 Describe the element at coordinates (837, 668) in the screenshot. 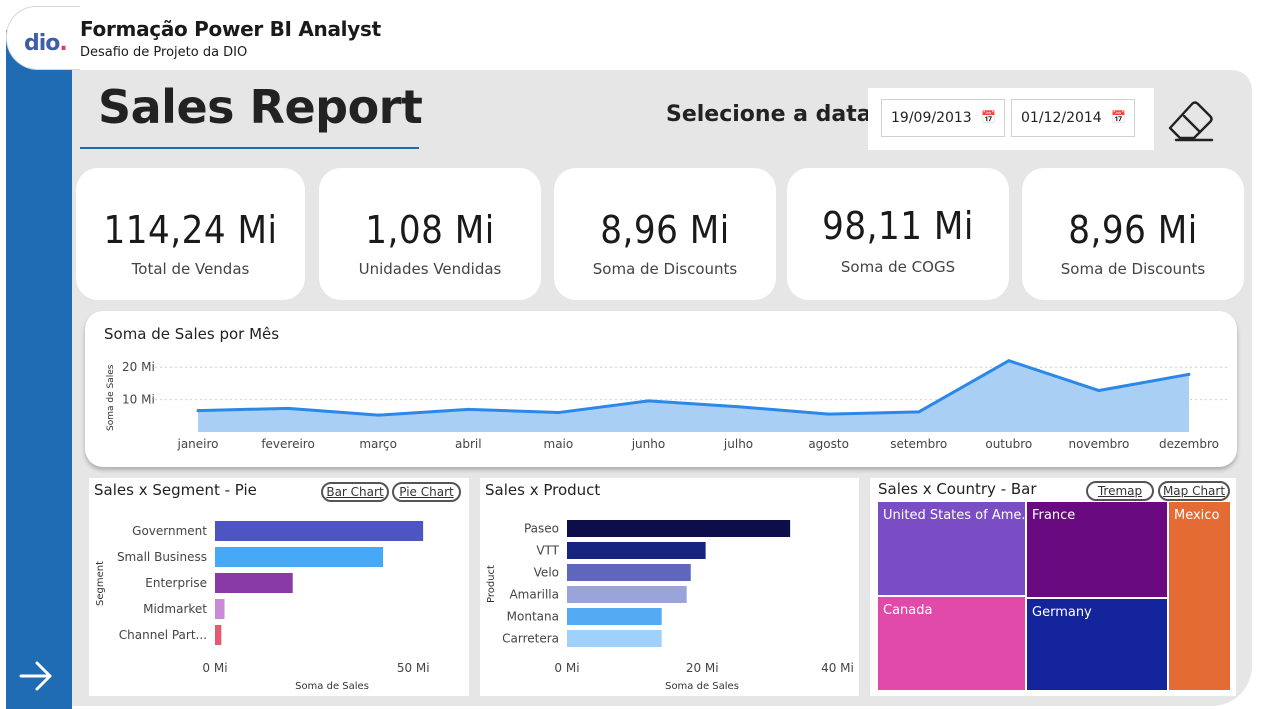

I see `x-tick-label: 40 Mi` at that location.